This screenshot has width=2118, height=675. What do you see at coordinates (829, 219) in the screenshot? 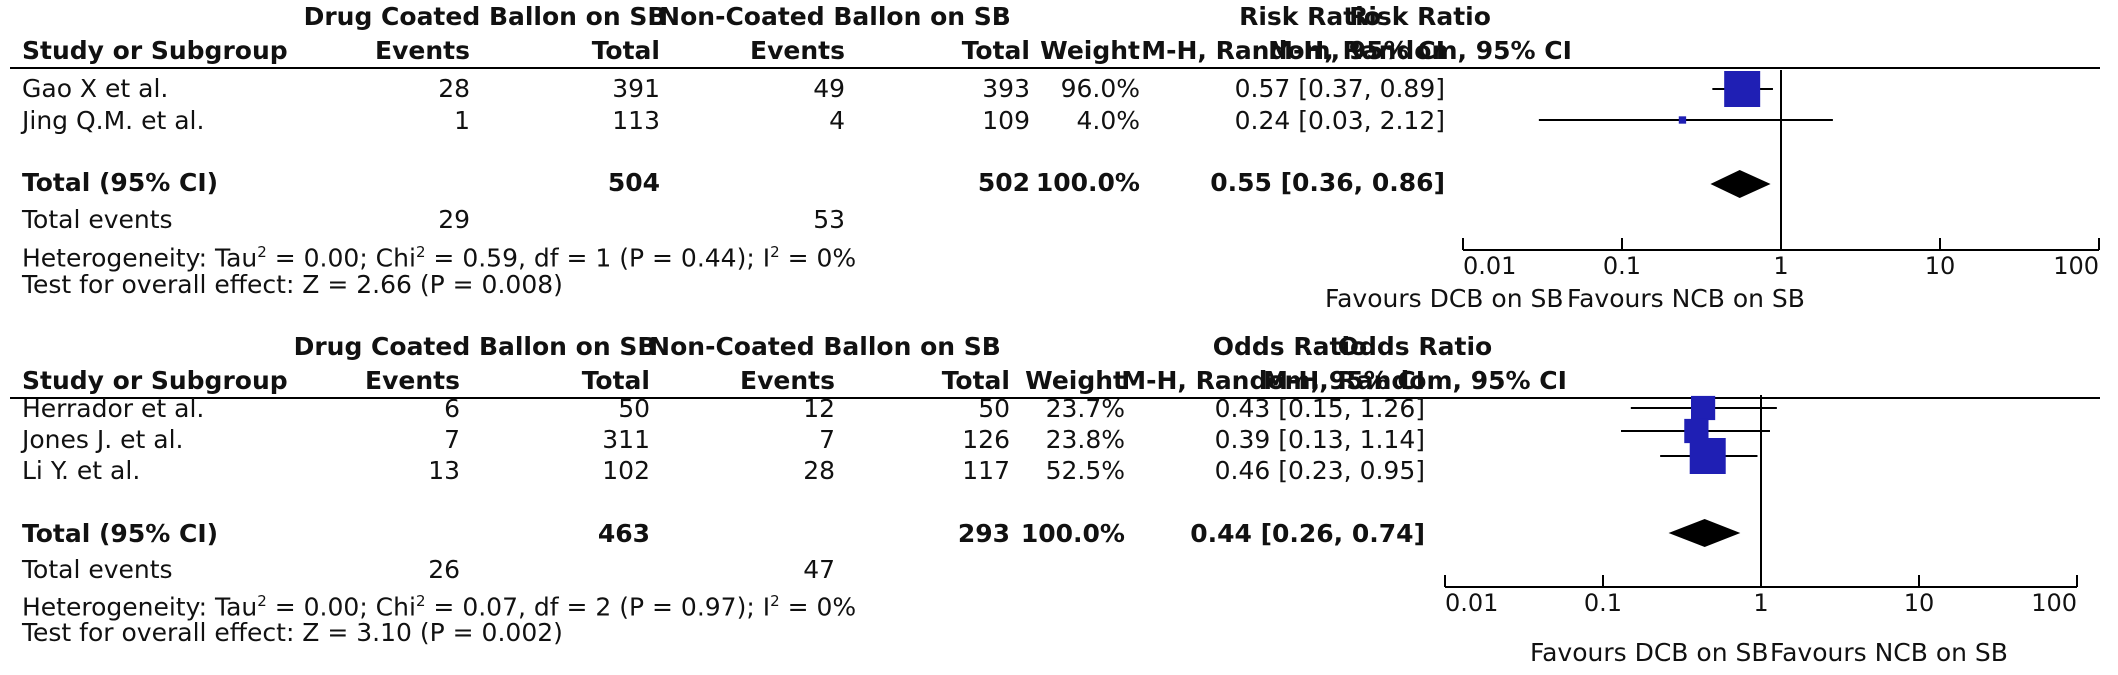
I see `total-events-2: 53` at bounding box center [829, 219].